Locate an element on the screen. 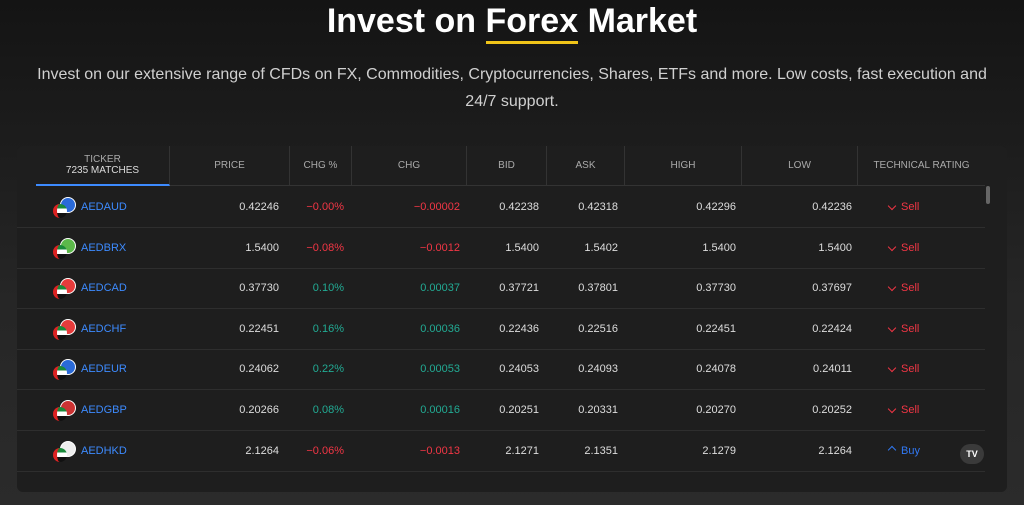  value-cell: 0.20266 is located at coordinates (259, 410).